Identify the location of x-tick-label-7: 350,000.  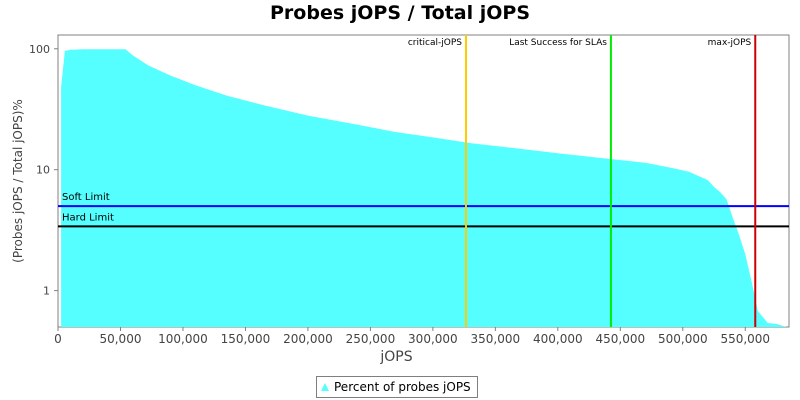
(496, 339).